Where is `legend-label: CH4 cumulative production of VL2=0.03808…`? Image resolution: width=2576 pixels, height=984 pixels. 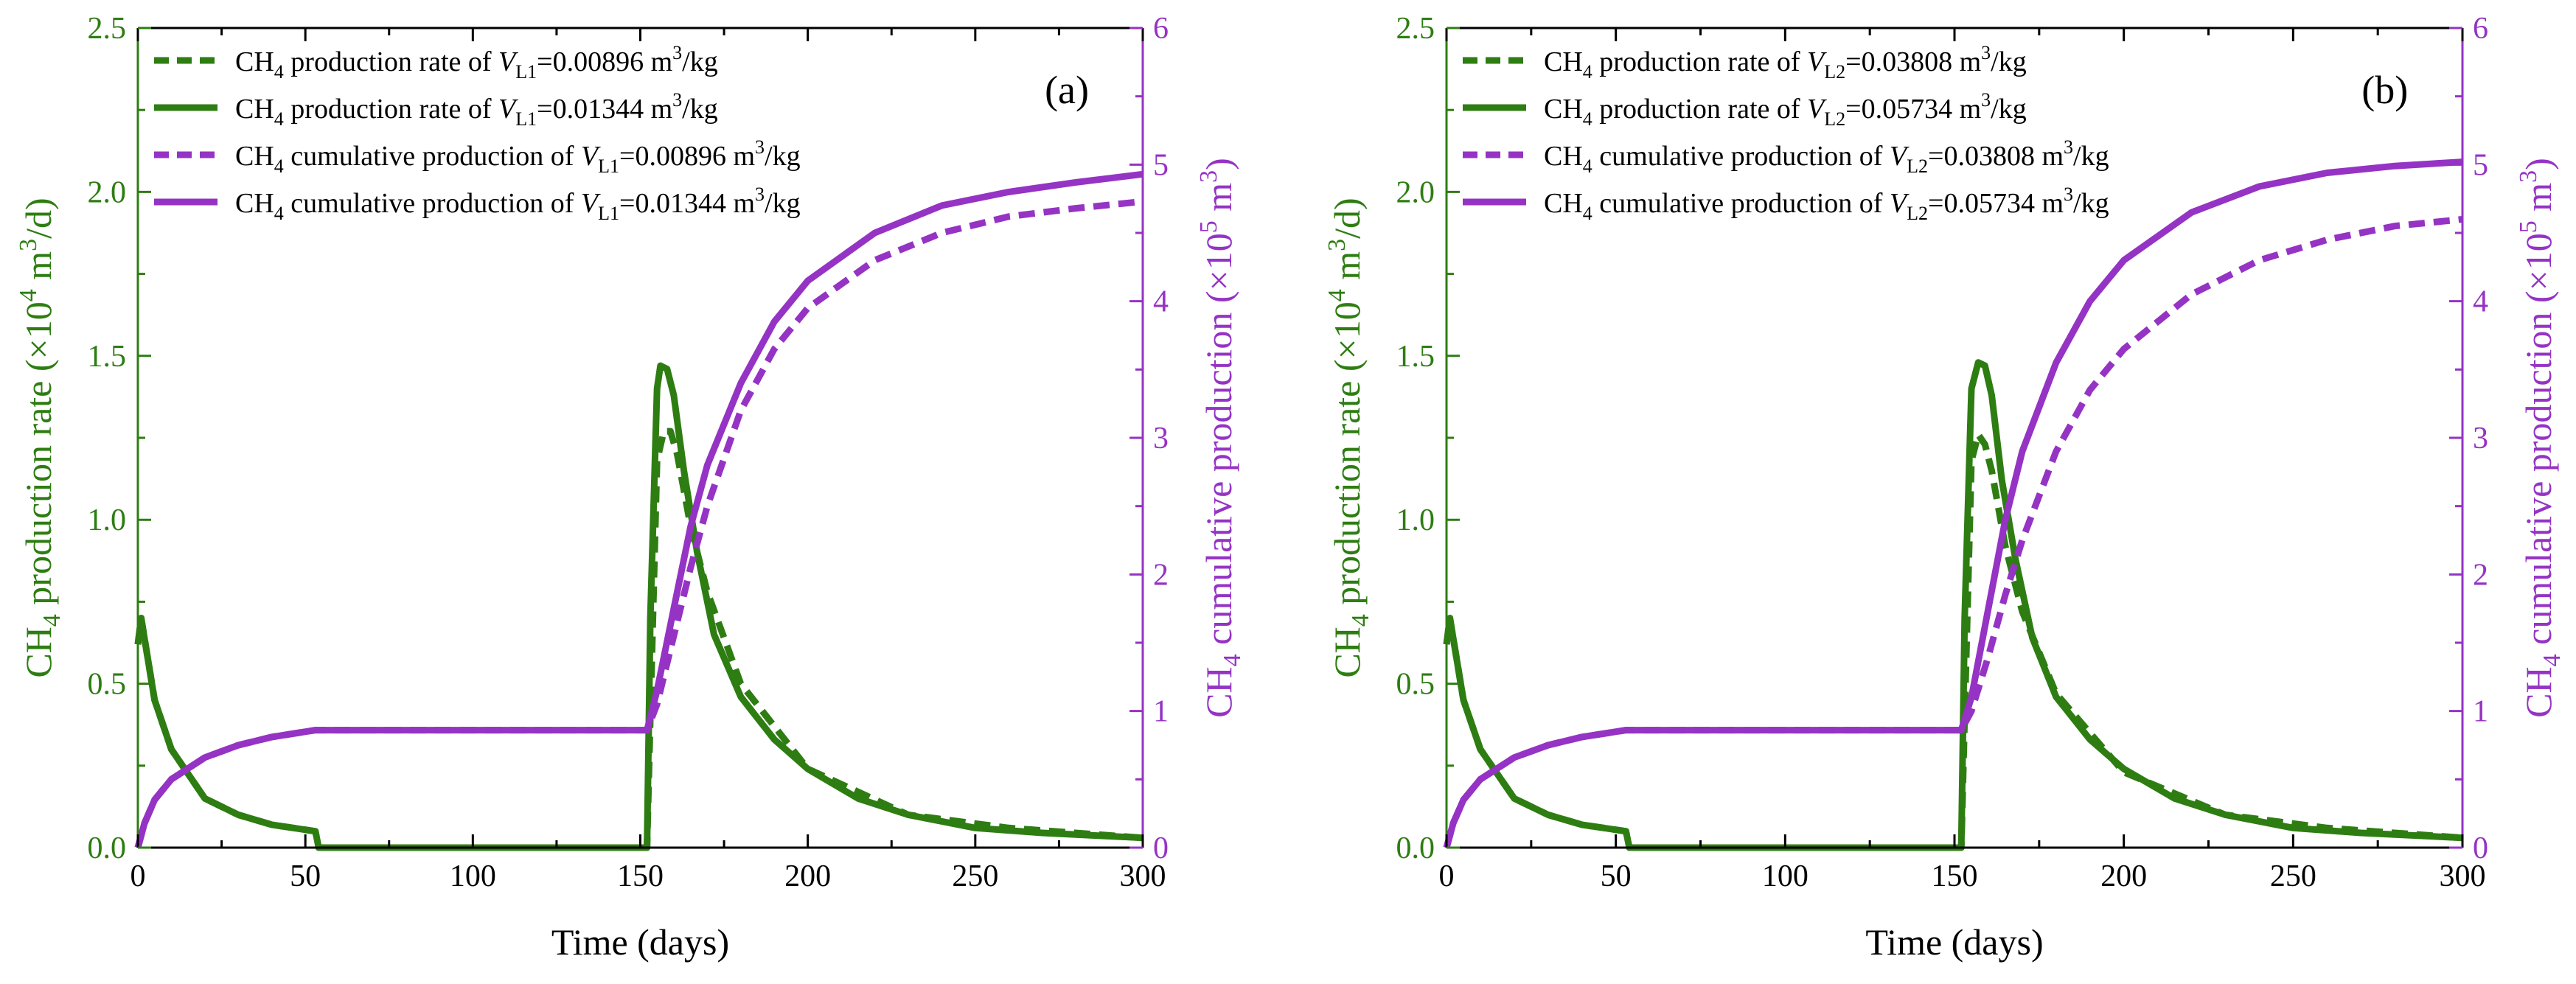 legend-label: CH4 cumulative production of VL2=0.03808… is located at coordinates (1827, 156).